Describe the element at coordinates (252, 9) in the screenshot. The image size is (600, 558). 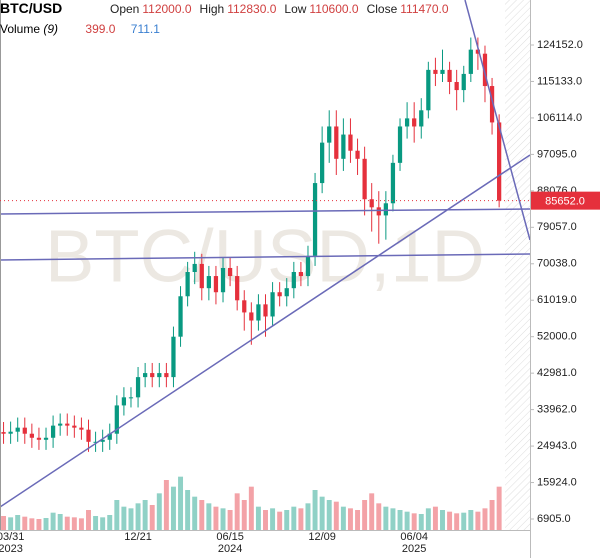
I see `ohlc-value: 112830.0` at that location.